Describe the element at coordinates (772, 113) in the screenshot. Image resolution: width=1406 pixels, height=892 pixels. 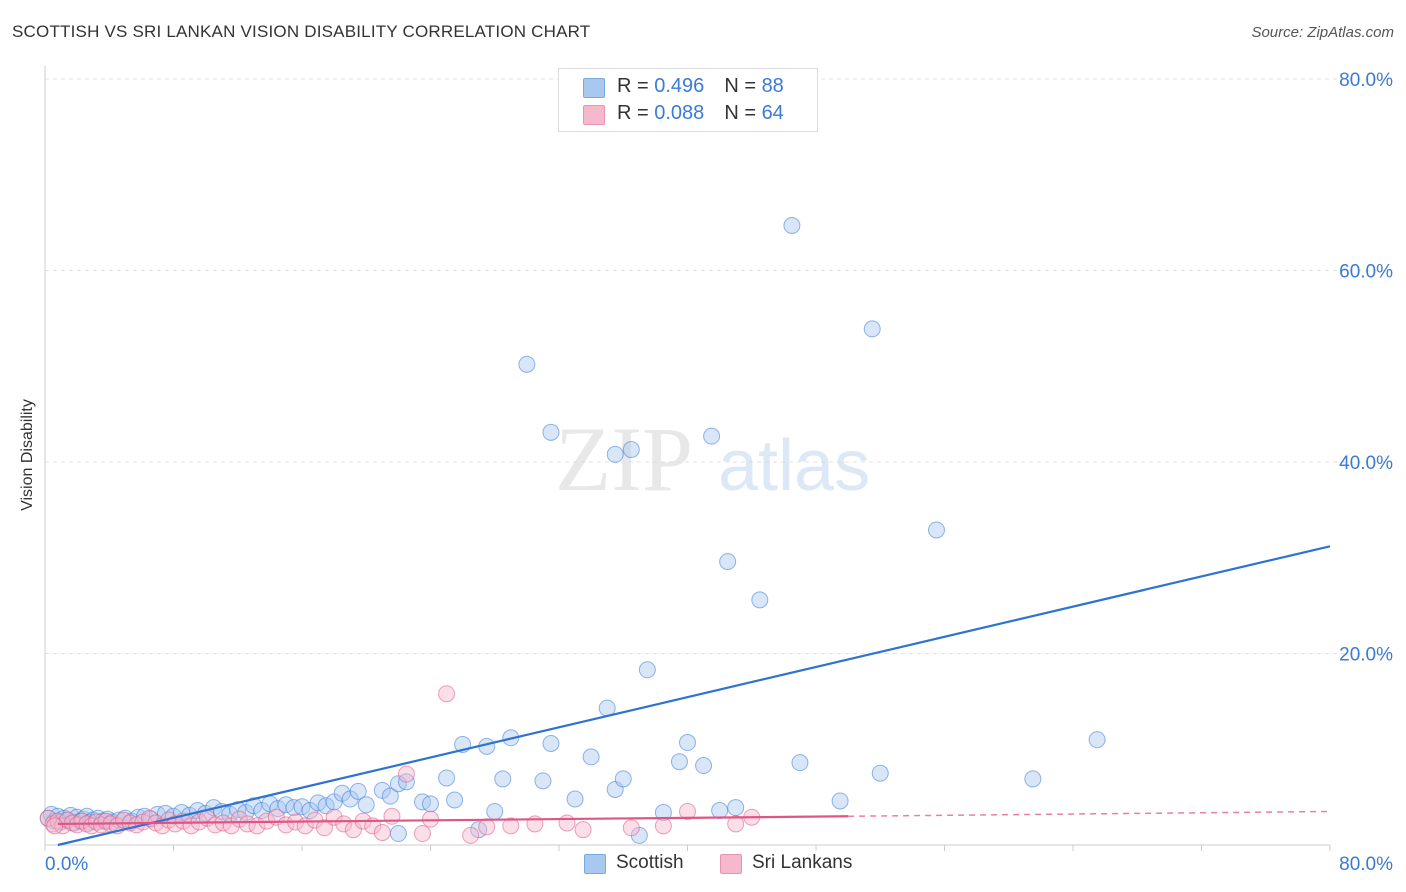
I see `legend-n-value: 64` at that location.